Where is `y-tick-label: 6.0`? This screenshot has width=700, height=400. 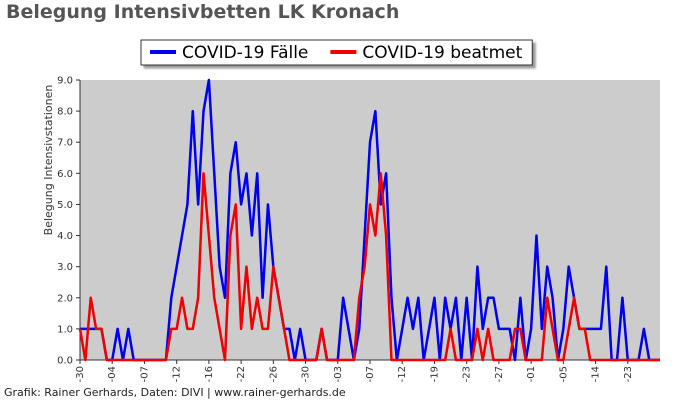
y-tick-label: 6.0 is located at coordinates (65, 174).